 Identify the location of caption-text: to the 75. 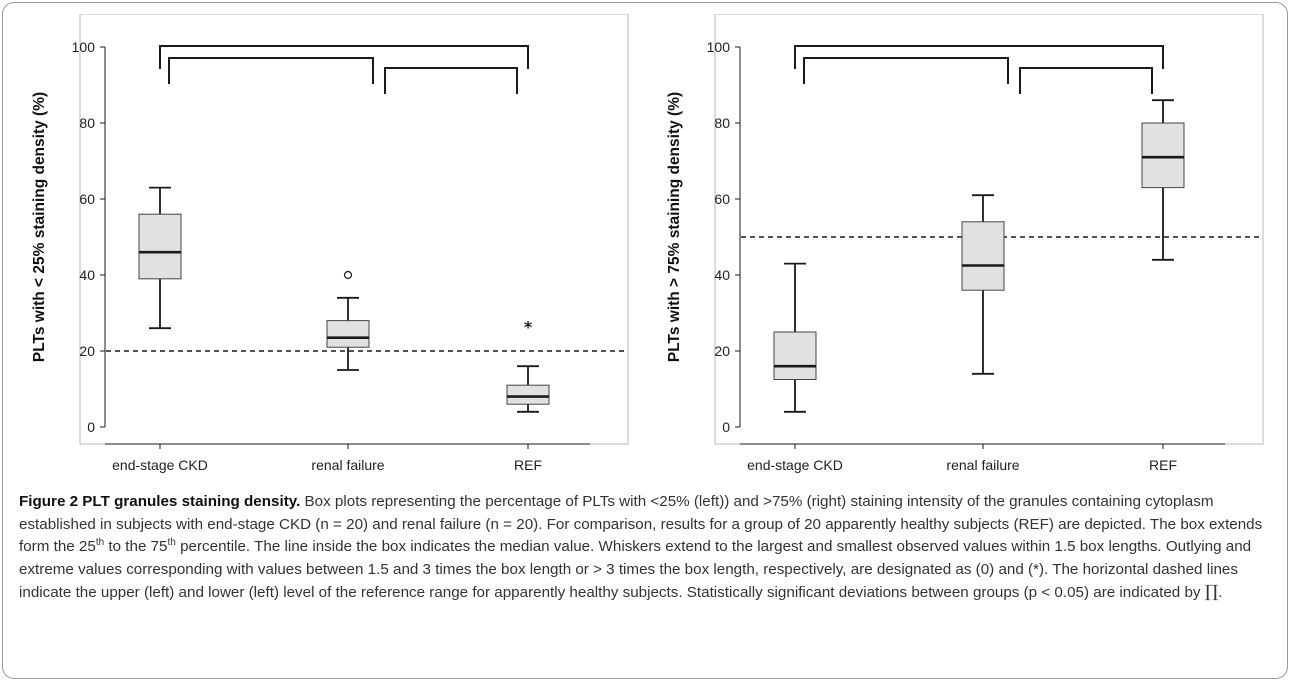
(136, 547).